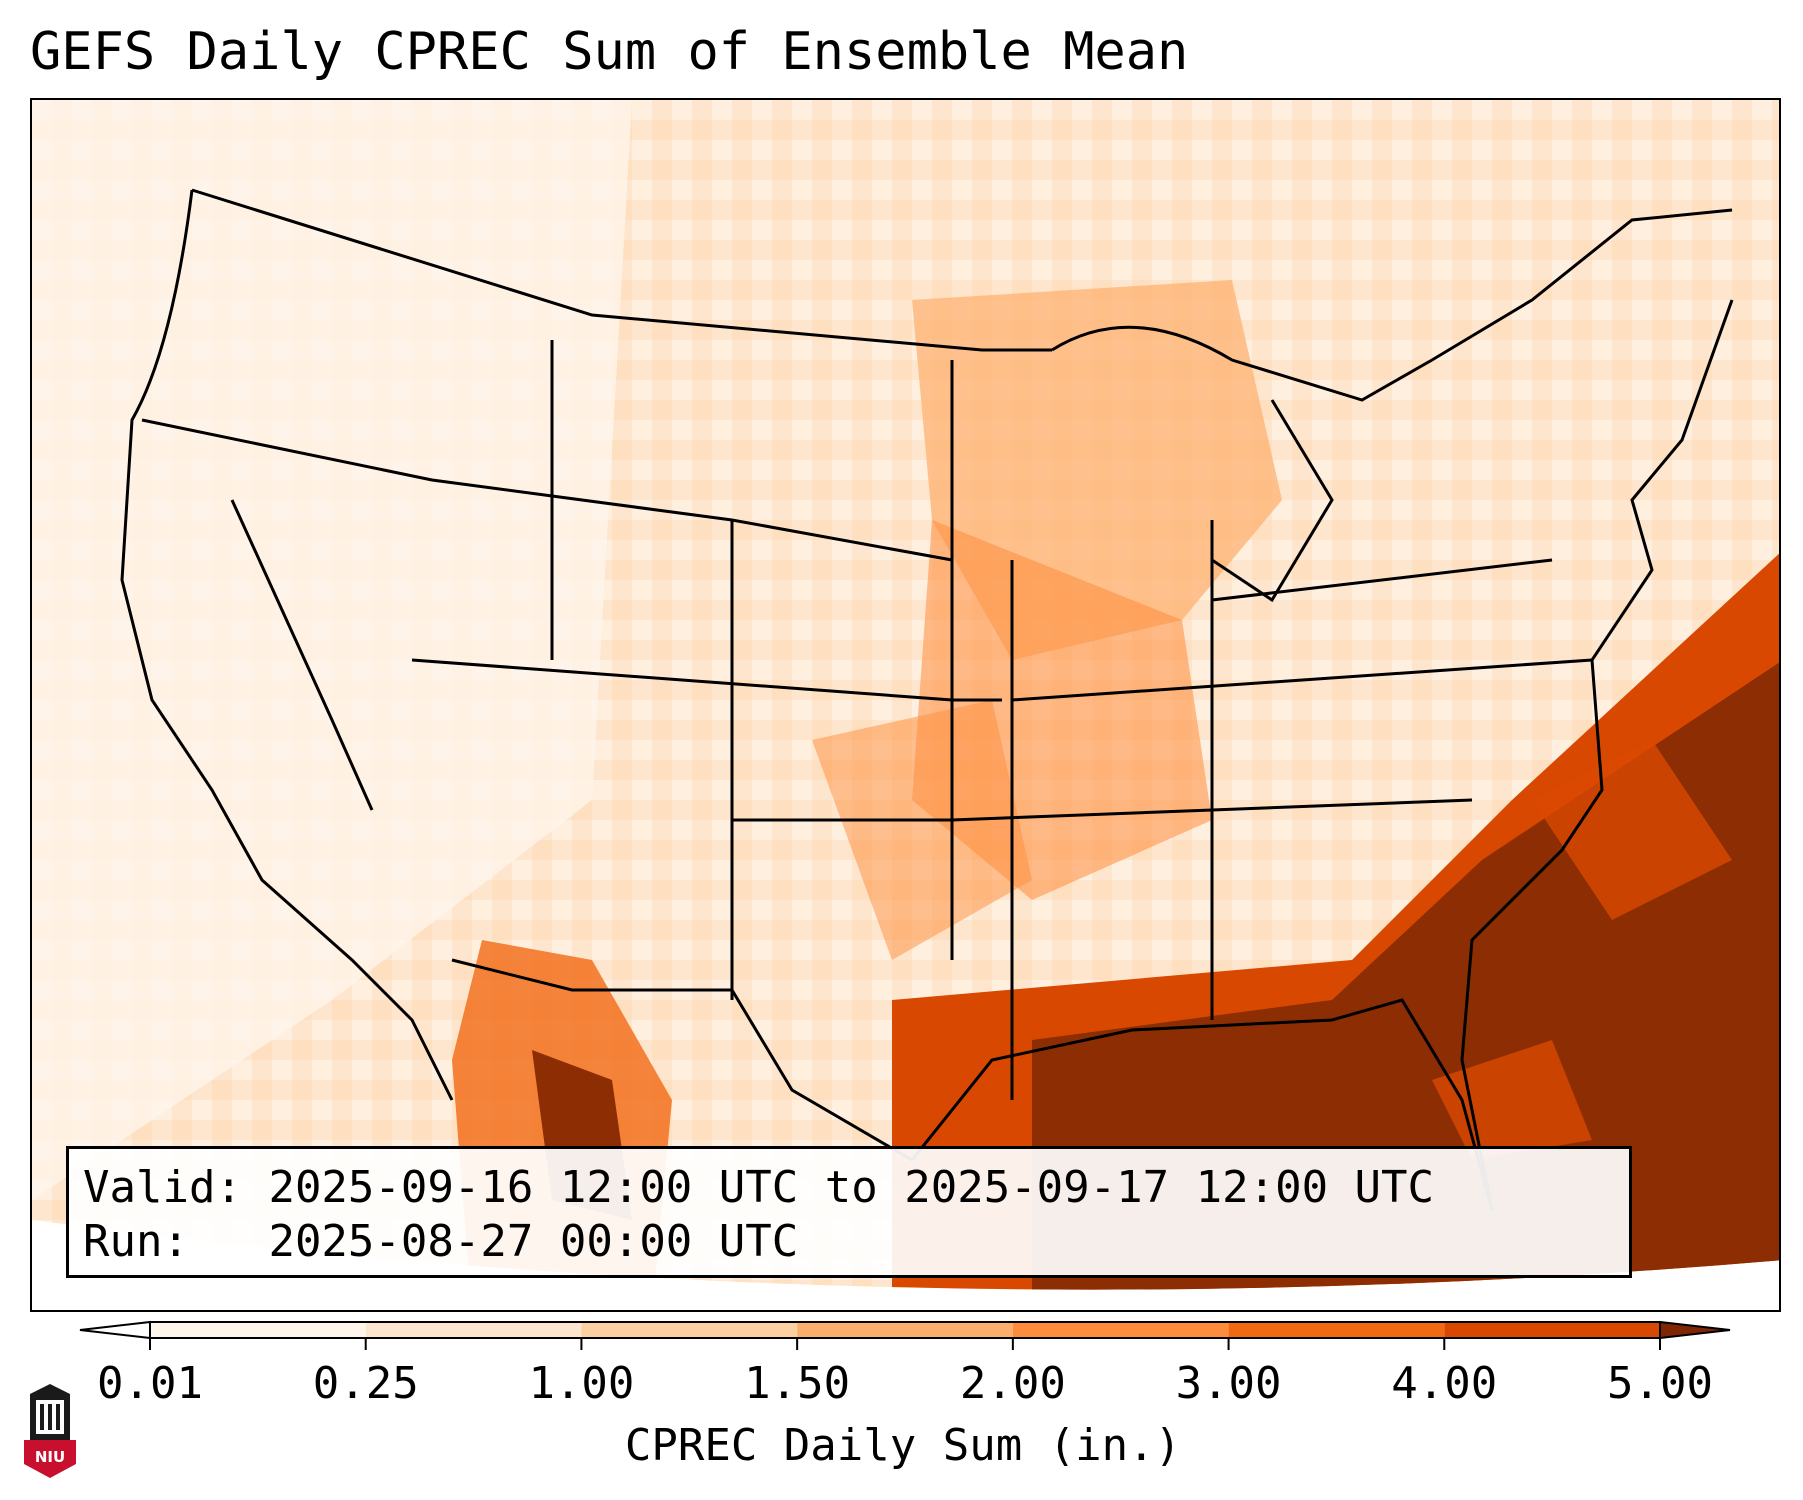  Describe the element at coordinates (609, 52) in the screenshot. I see `map-title: GEFS Daily CPREC Sum of Ensemble Mean` at that location.